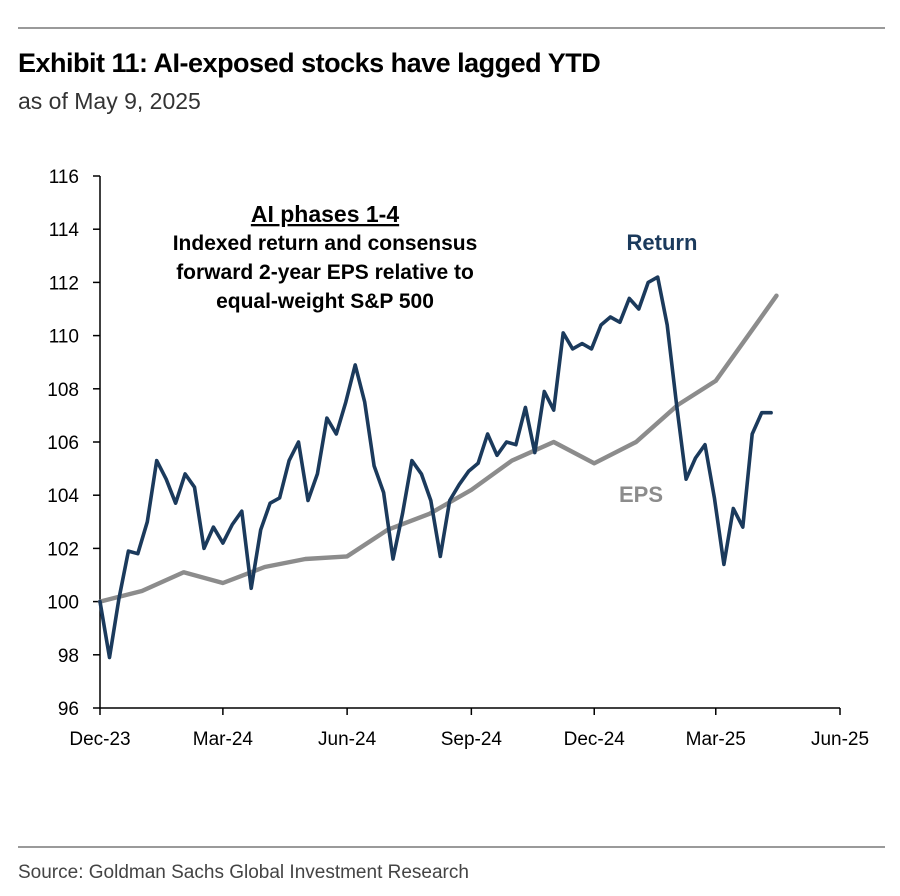 The image size is (900, 896). I want to click on top-divider, so click(451, 28).